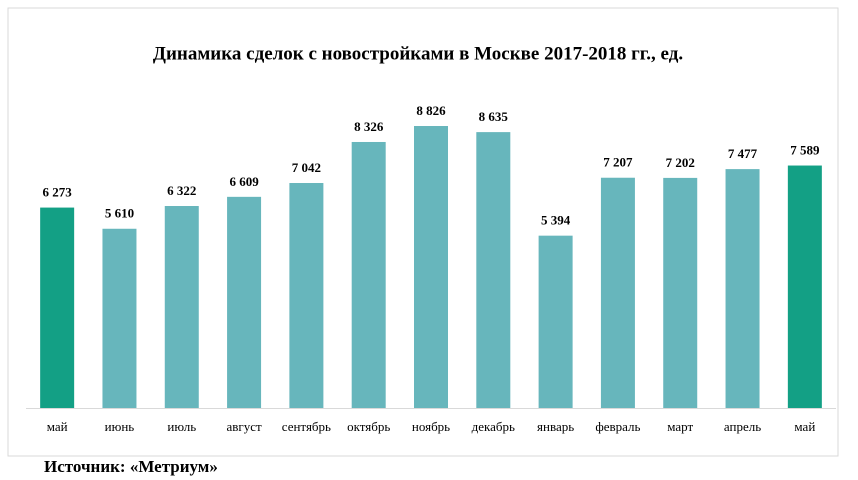 This screenshot has height=480, width=858. I want to click on value-label: 8 326, so click(369, 126).